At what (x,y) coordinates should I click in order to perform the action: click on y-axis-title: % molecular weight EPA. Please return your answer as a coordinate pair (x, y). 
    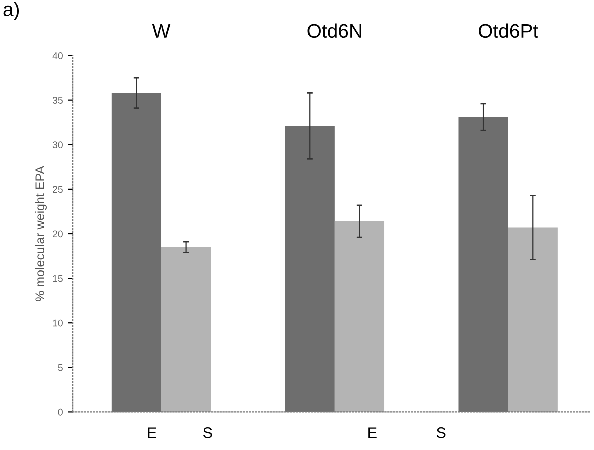
    Looking at the image, I should click on (41, 234).